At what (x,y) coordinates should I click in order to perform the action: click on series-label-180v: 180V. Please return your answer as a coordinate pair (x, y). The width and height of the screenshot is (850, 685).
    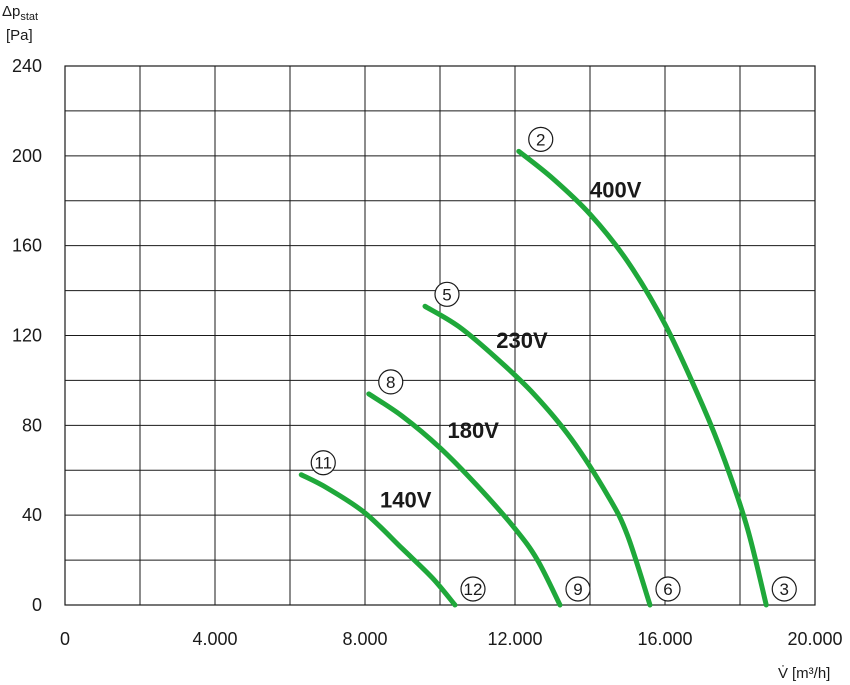
    Looking at the image, I should click on (474, 430).